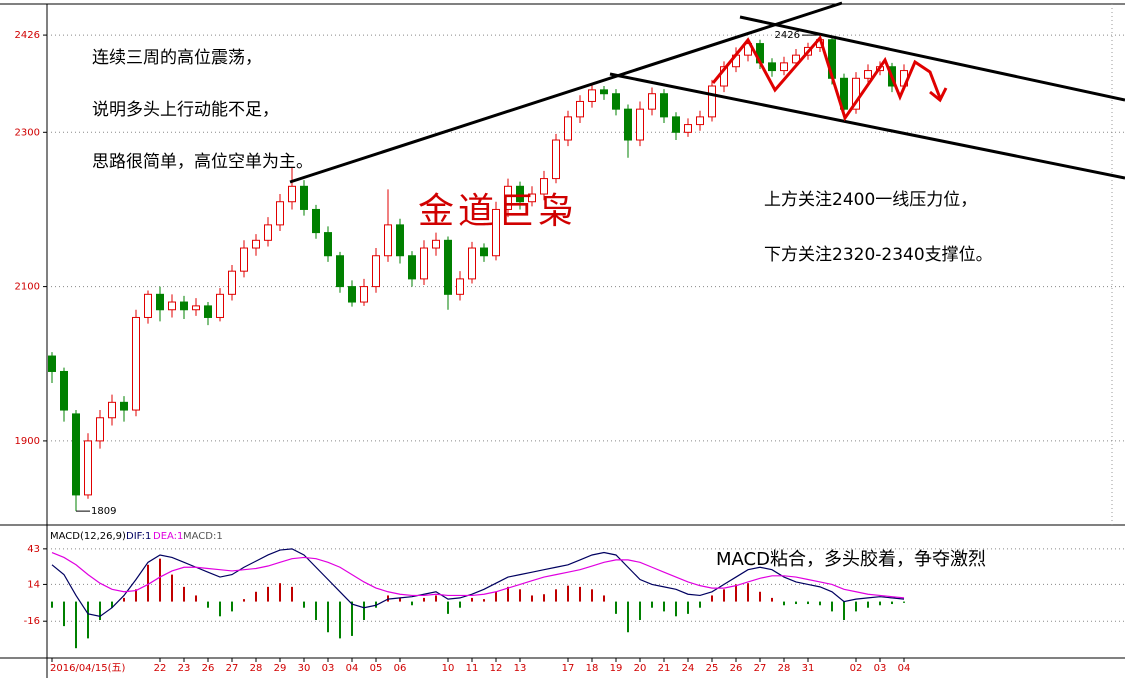 The width and height of the screenshot is (1125, 678). What do you see at coordinates (870, 200) in the screenshot?
I see `annotation: 上方关注2400一线压力位，` at bounding box center [870, 200].